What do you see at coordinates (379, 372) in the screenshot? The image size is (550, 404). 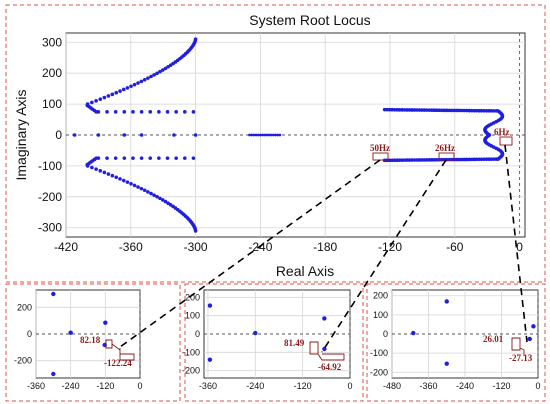 I see `inset-3-y-tick-label: -200` at bounding box center [379, 372].